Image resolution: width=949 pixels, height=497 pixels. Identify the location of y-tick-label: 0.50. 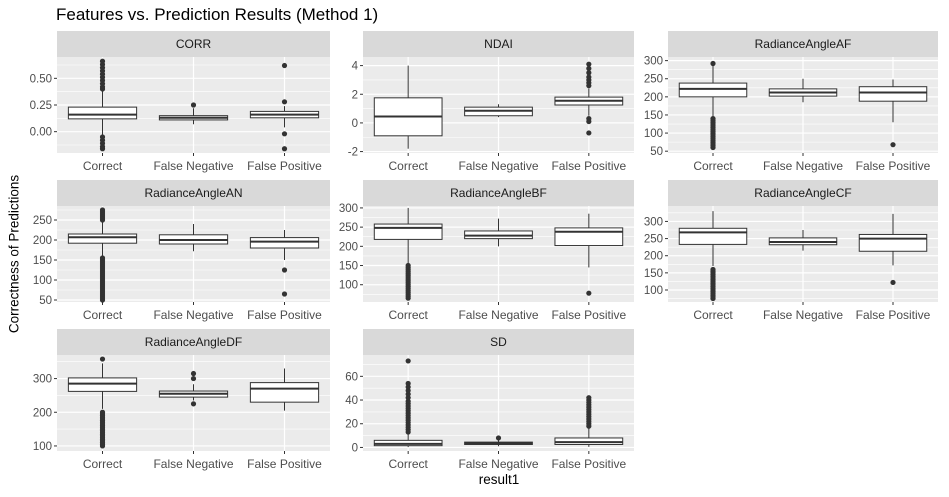
(41, 79).